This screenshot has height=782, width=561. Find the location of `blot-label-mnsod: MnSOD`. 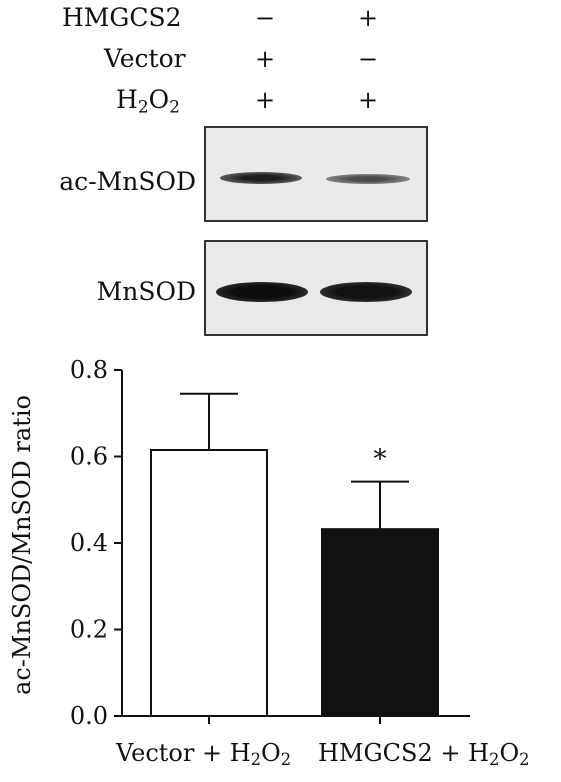

blot-label-mnsod: MnSOD is located at coordinates (146, 291).